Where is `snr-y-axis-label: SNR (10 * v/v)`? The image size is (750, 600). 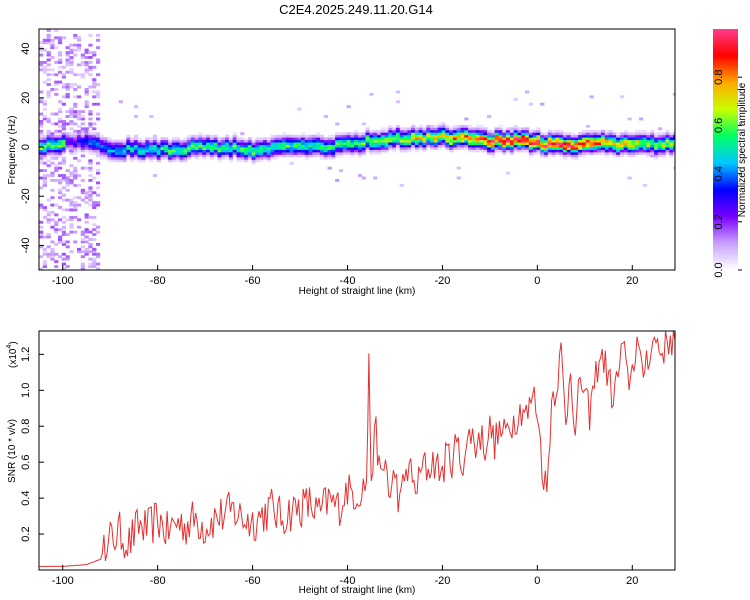
snr-y-axis-label: SNR (10 * v/v) is located at coordinates (12, 451).